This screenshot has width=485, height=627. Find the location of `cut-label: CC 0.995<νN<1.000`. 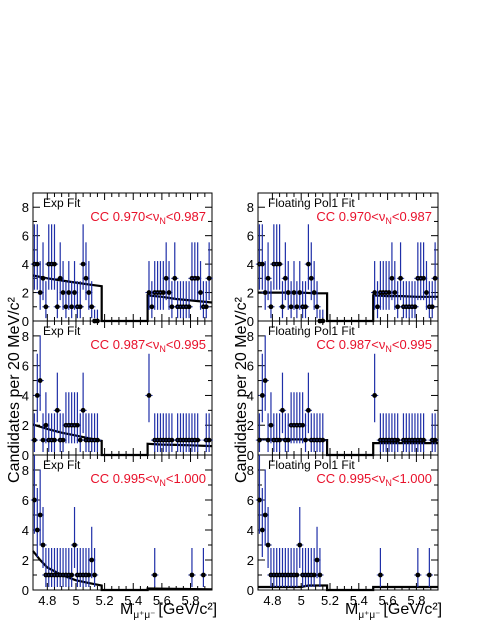

cut-label: CC 0.995<νN<1.000 is located at coordinates (374, 479).